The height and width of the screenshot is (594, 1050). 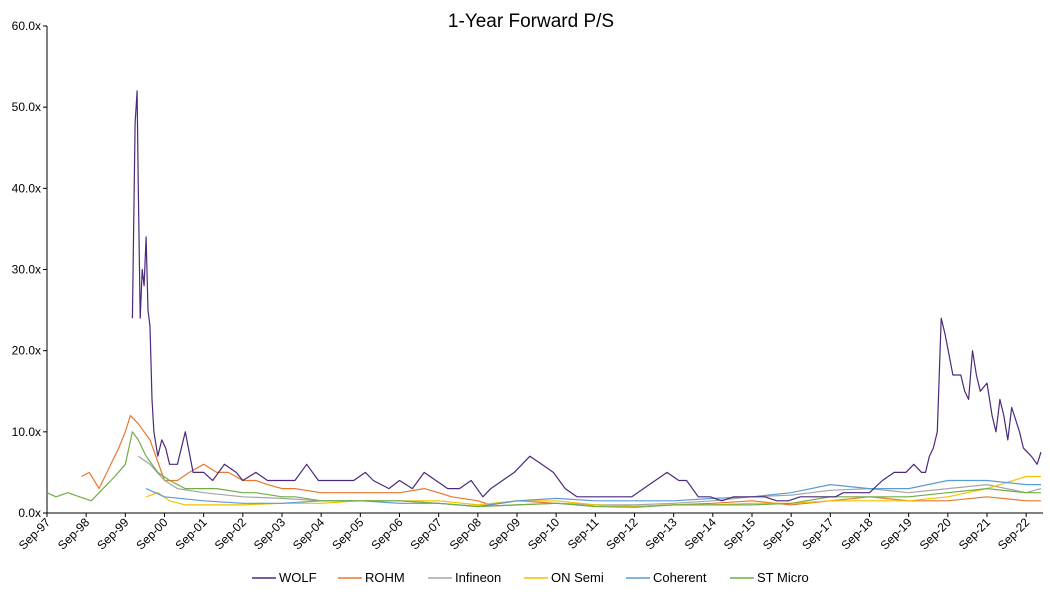 I want to click on legend: WOLF ROHM Infineon ON Semi Coherent ST Micro, so click(x=530, y=577).